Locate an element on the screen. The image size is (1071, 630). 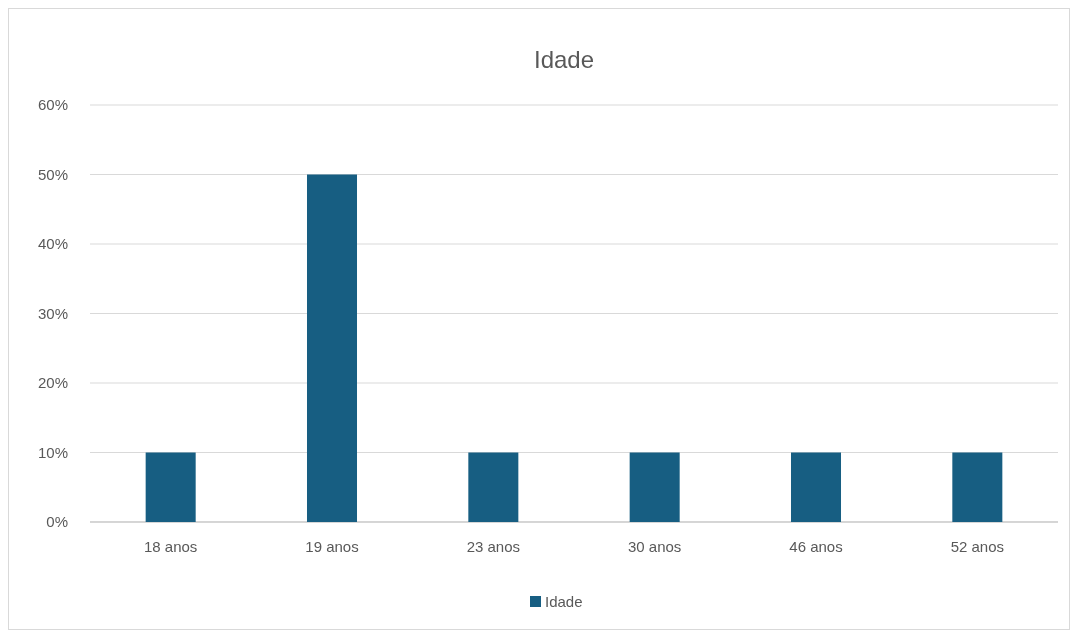
x-tick-label: 18 anos is located at coordinates (170, 546).